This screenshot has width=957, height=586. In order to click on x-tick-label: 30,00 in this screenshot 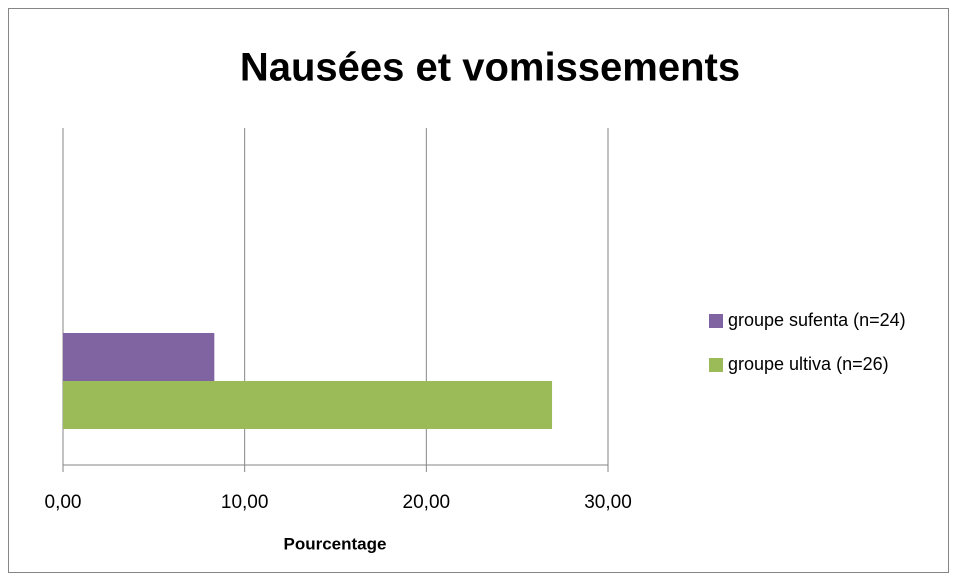, I will do `click(608, 502)`.